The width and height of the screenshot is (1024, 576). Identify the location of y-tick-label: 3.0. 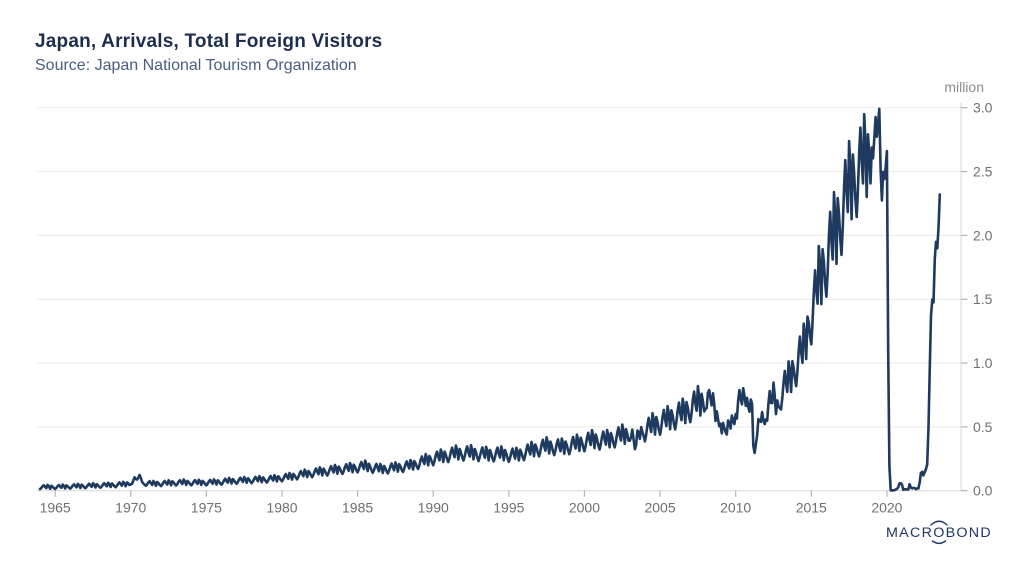
(983, 108).